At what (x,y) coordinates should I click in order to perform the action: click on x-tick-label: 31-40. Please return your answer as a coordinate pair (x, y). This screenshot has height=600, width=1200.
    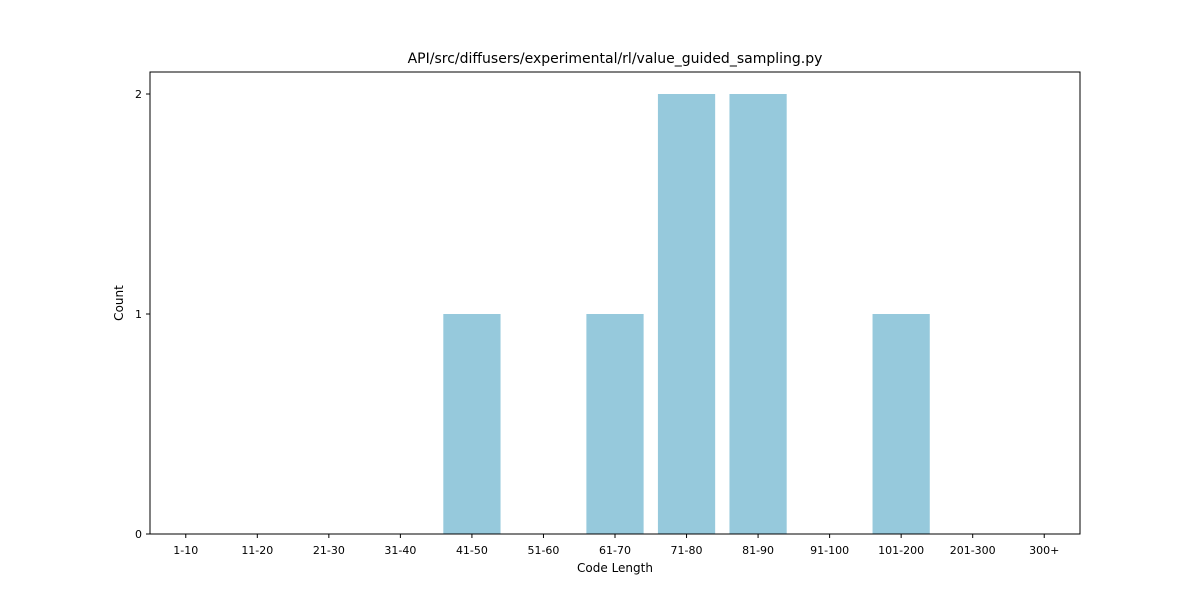
    Looking at the image, I should click on (400, 550).